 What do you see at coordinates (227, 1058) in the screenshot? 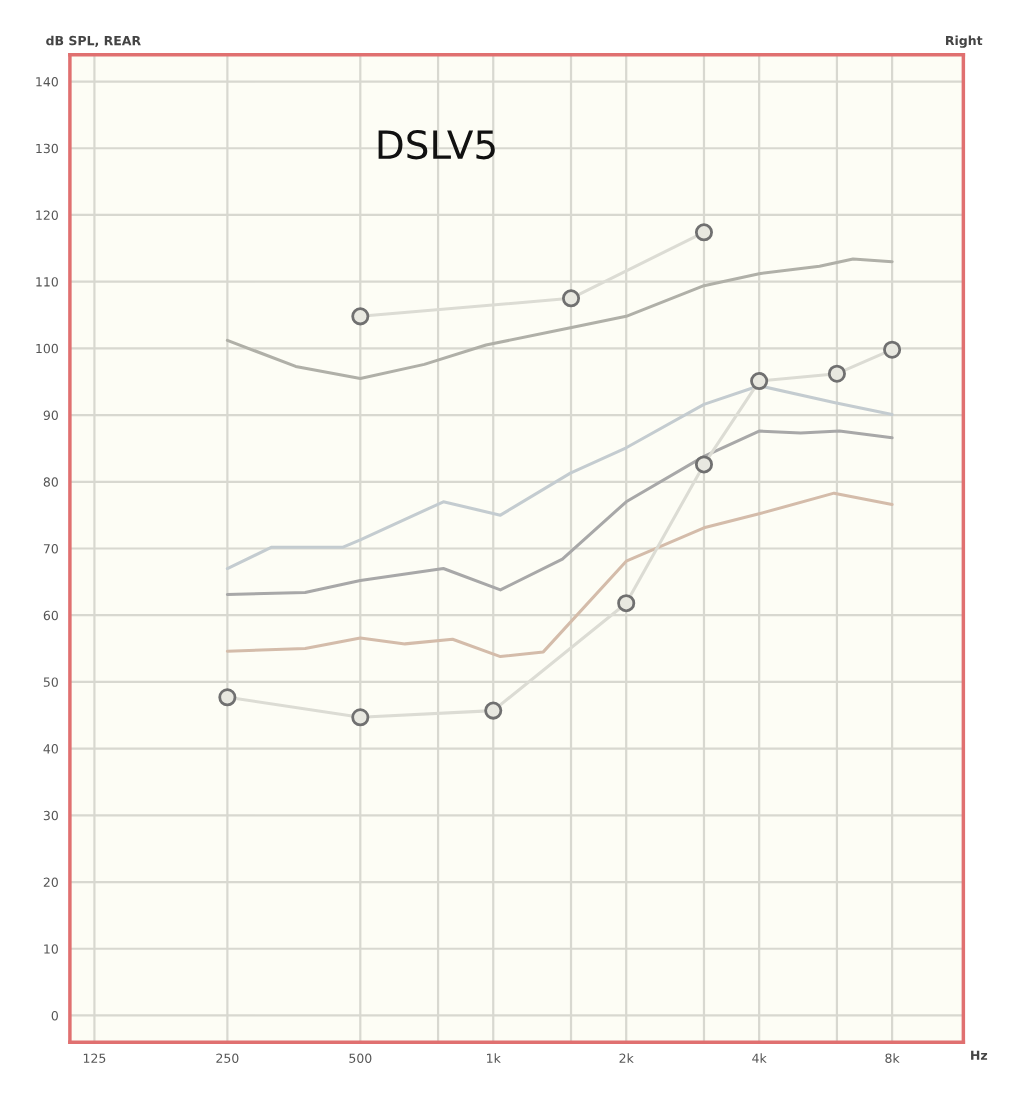
I see `x-tick-label: 250` at bounding box center [227, 1058].